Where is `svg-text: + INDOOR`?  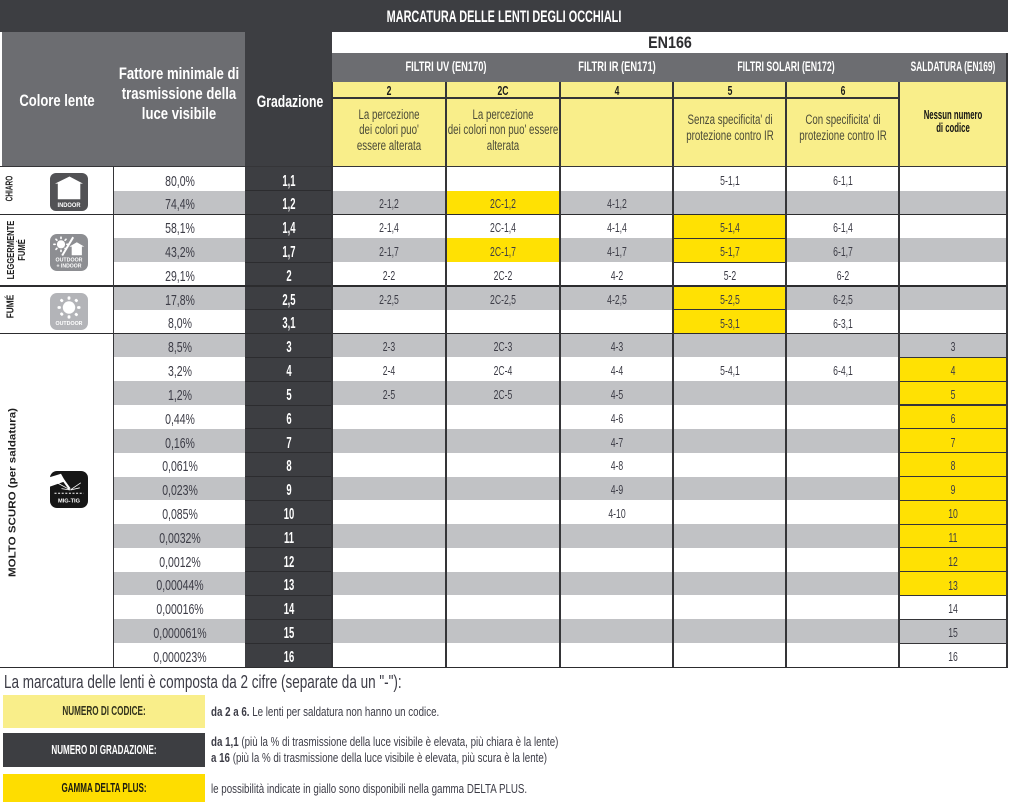 svg-text: + INDOOR is located at coordinates (70, 267).